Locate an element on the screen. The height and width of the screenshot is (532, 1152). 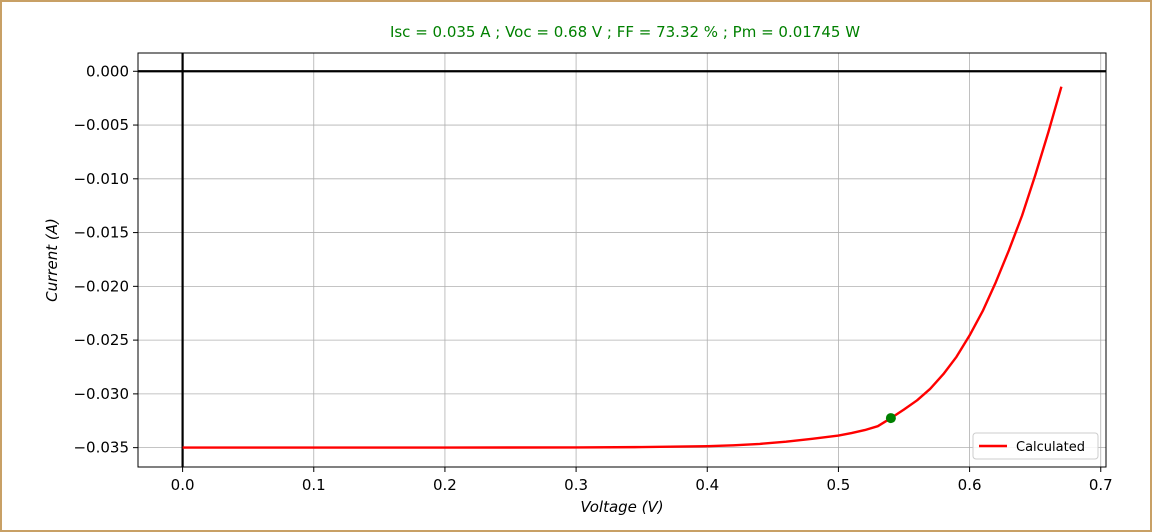
y-tick-label: −0.010 is located at coordinates (101, 179).